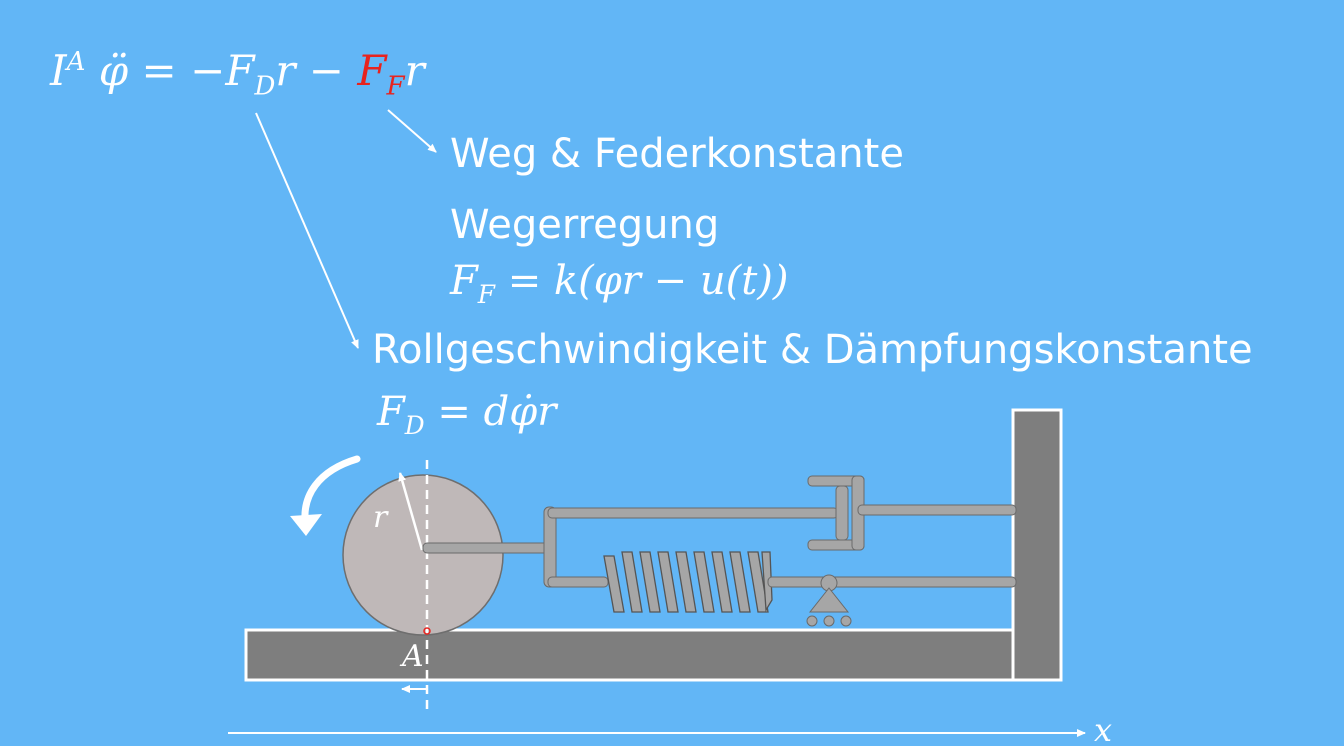 This screenshot has width=1344, height=746. I want to click on spring-force-subscript: F, so click(395, 86).